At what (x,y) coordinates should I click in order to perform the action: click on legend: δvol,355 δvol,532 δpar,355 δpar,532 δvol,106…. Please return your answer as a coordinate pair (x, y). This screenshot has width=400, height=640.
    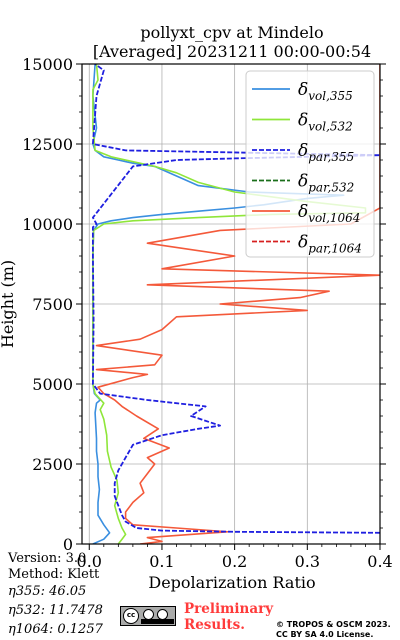
    Looking at the image, I should click on (310, 164).